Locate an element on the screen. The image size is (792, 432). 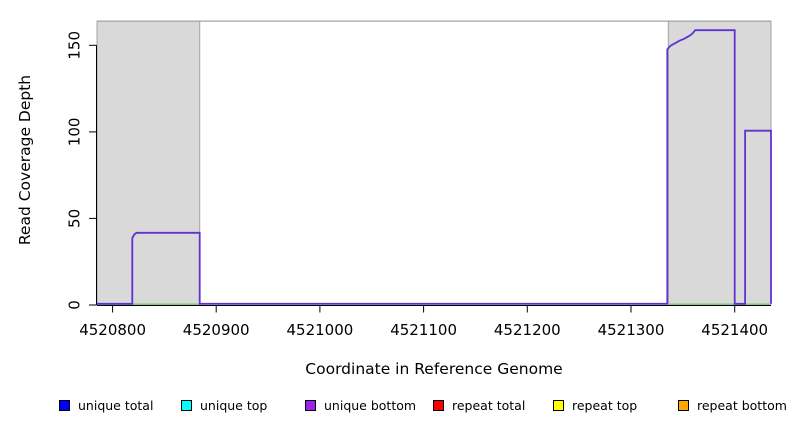
legend-label: repeat top is located at coordinates (605, 405).